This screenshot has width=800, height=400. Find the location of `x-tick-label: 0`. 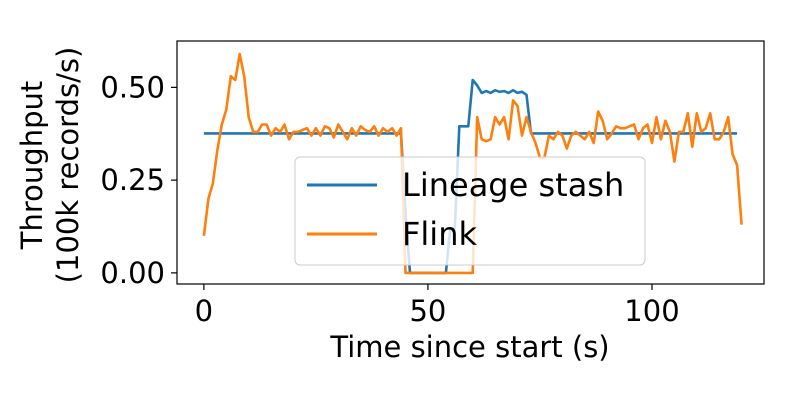

x-tick-label: 0 is located at coordinates (204, 311).